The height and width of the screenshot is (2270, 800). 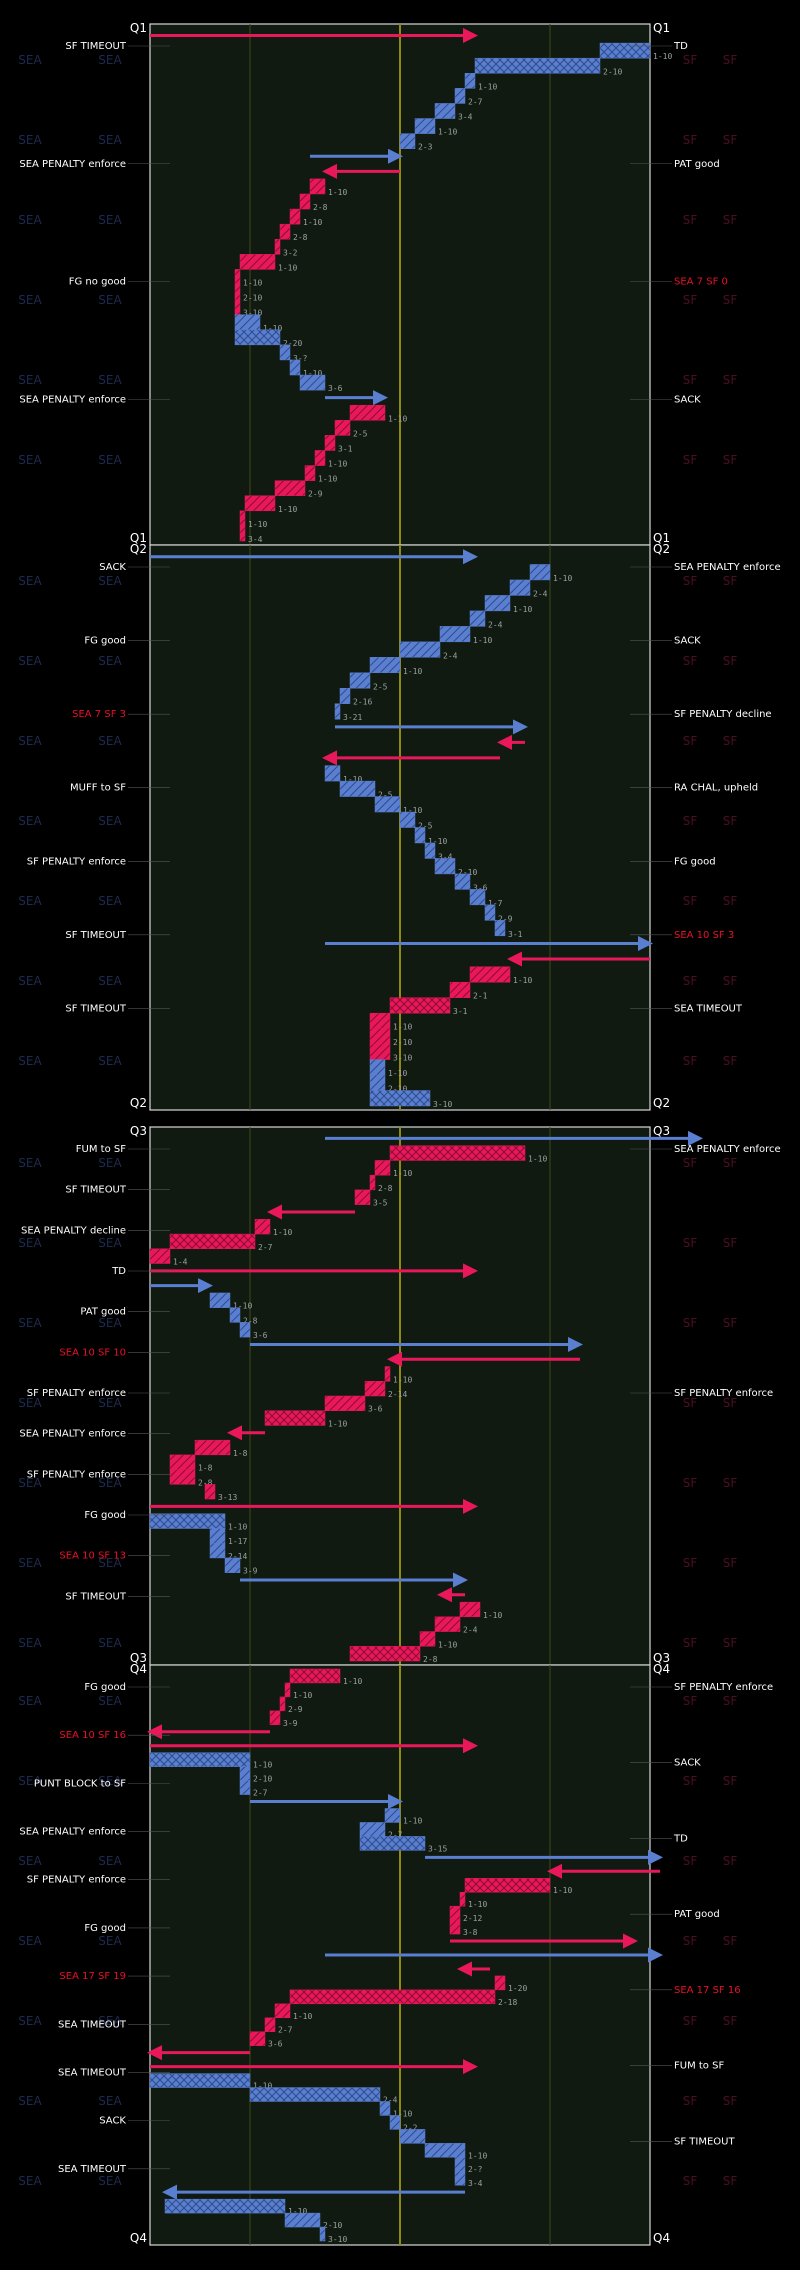 What do you see at coordinates (410, 2127) in the screenshot?
I see `down-distance-label: 2-2` at bounding box center [410, 2127].